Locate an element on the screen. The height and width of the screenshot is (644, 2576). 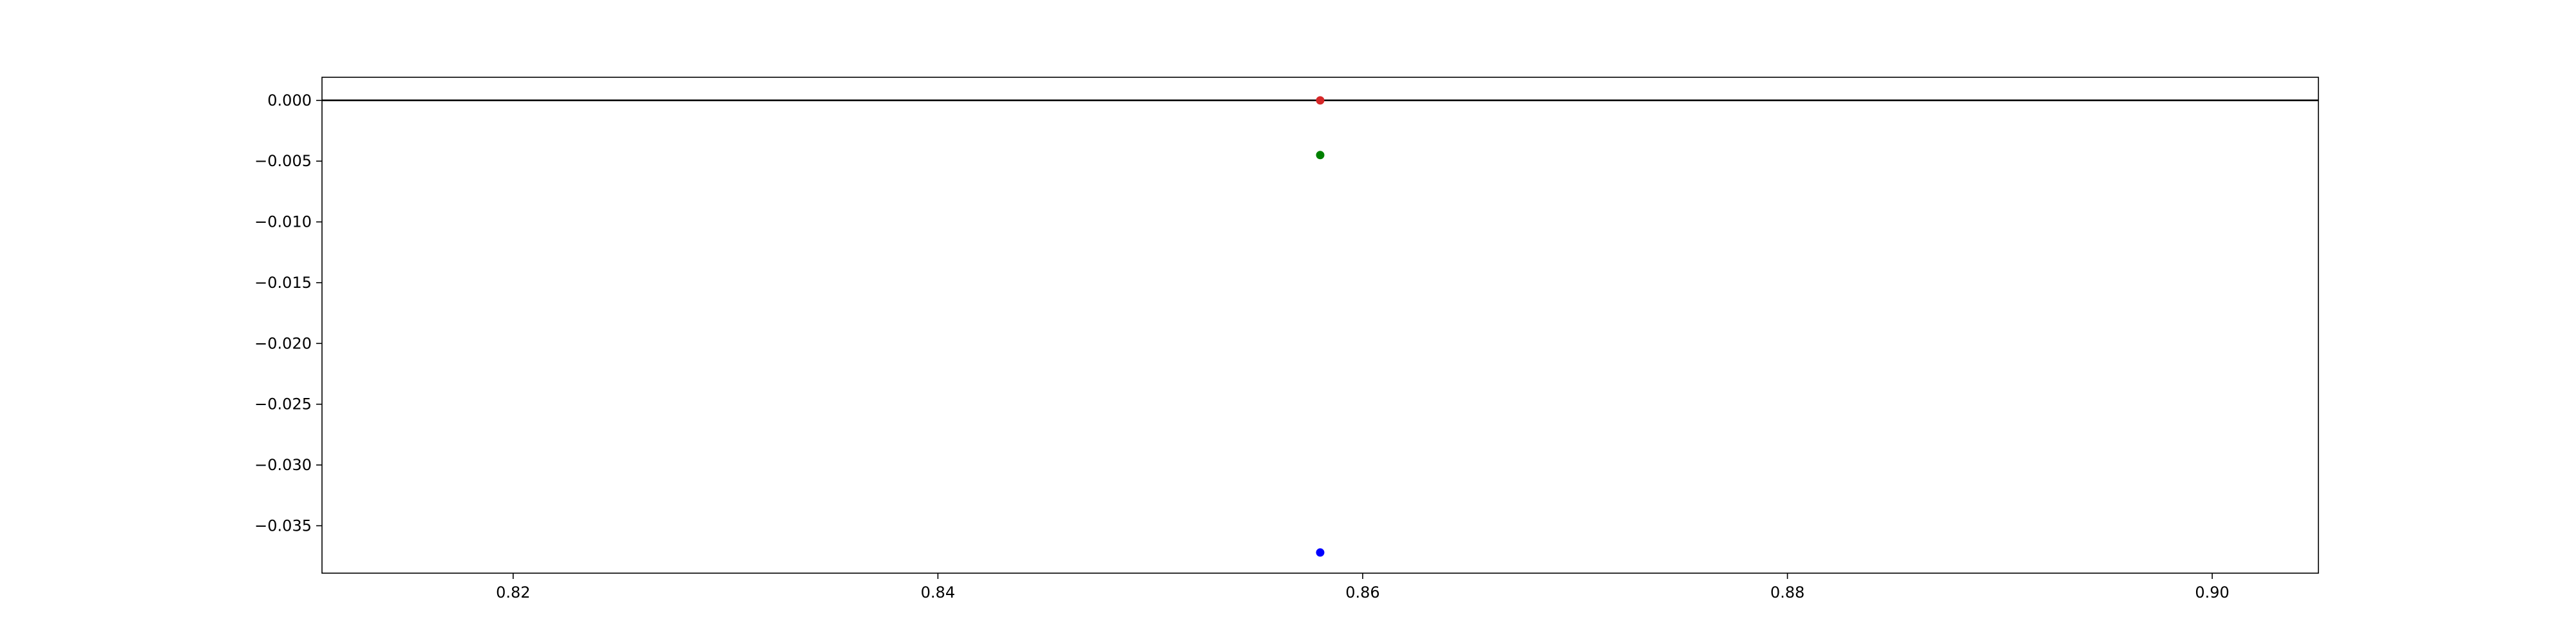
y-tick-label: −0.030 is located at coordinates (283, 465).